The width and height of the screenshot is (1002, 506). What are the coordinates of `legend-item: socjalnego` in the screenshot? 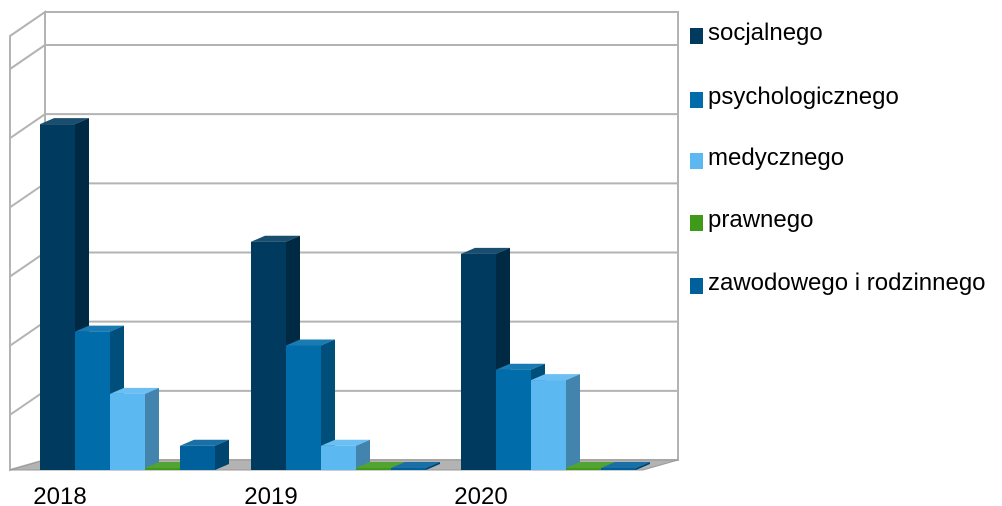 It's located at (756, 32).